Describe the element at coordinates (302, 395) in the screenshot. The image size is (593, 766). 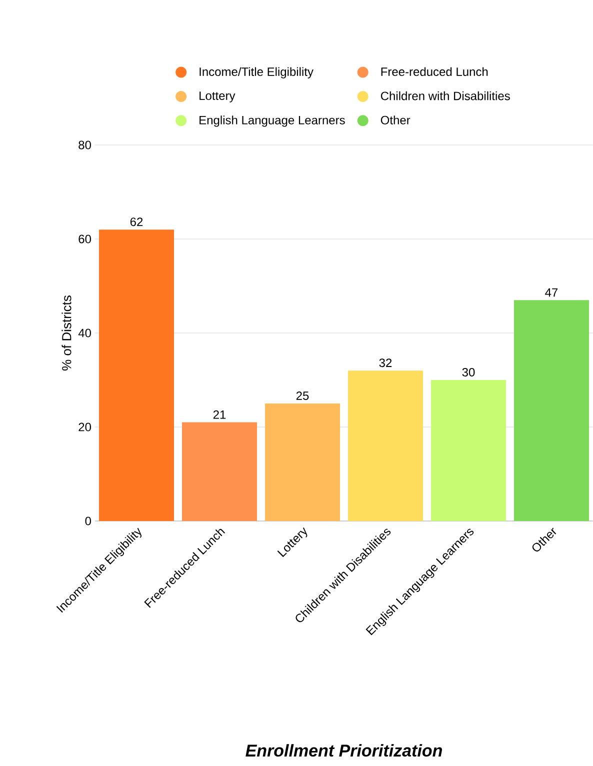
I see `data-label: 25` at that location.